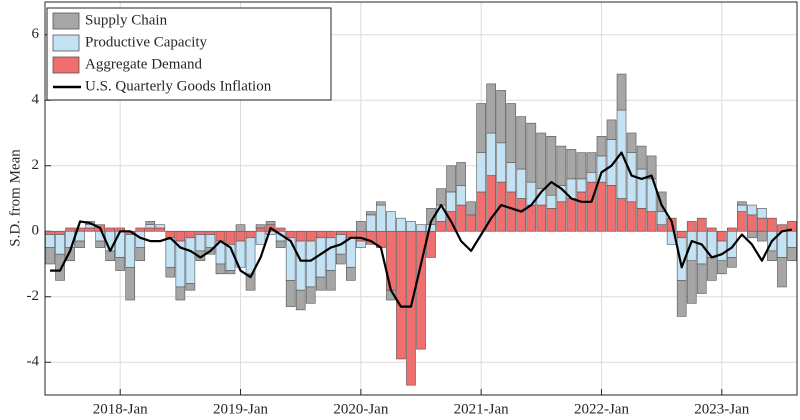 The height and width of the screenshot is (420, 800). I want to click on legend-label: Productive Capacity, so click(146, 42).